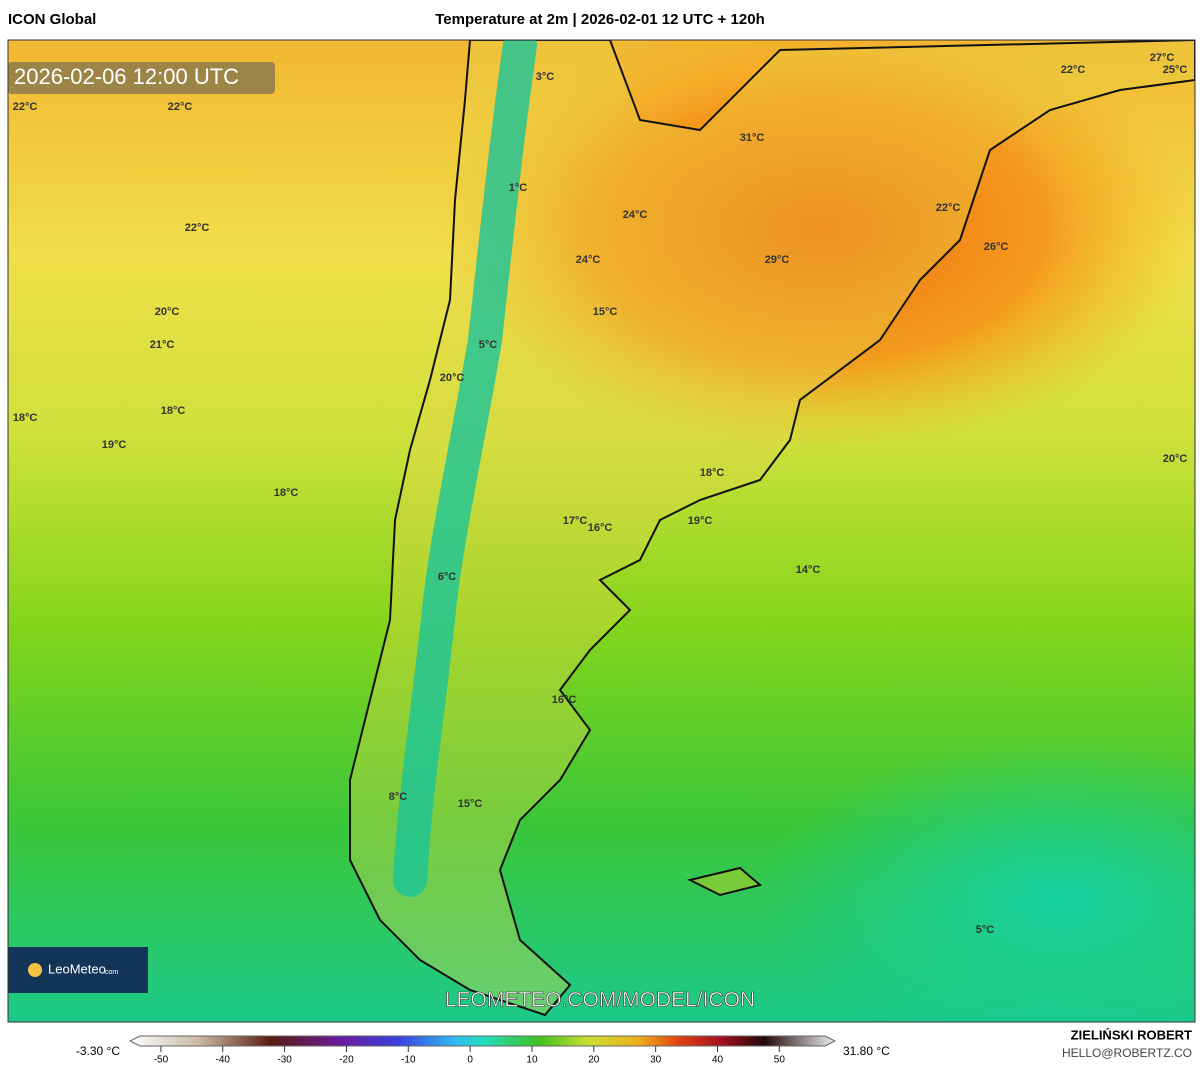  What do you see at coordinates (1131, 1034) in the screenshot?
I see `author: ZIELIŃSKI ROBERT` at bounding box center [1131, 1034].